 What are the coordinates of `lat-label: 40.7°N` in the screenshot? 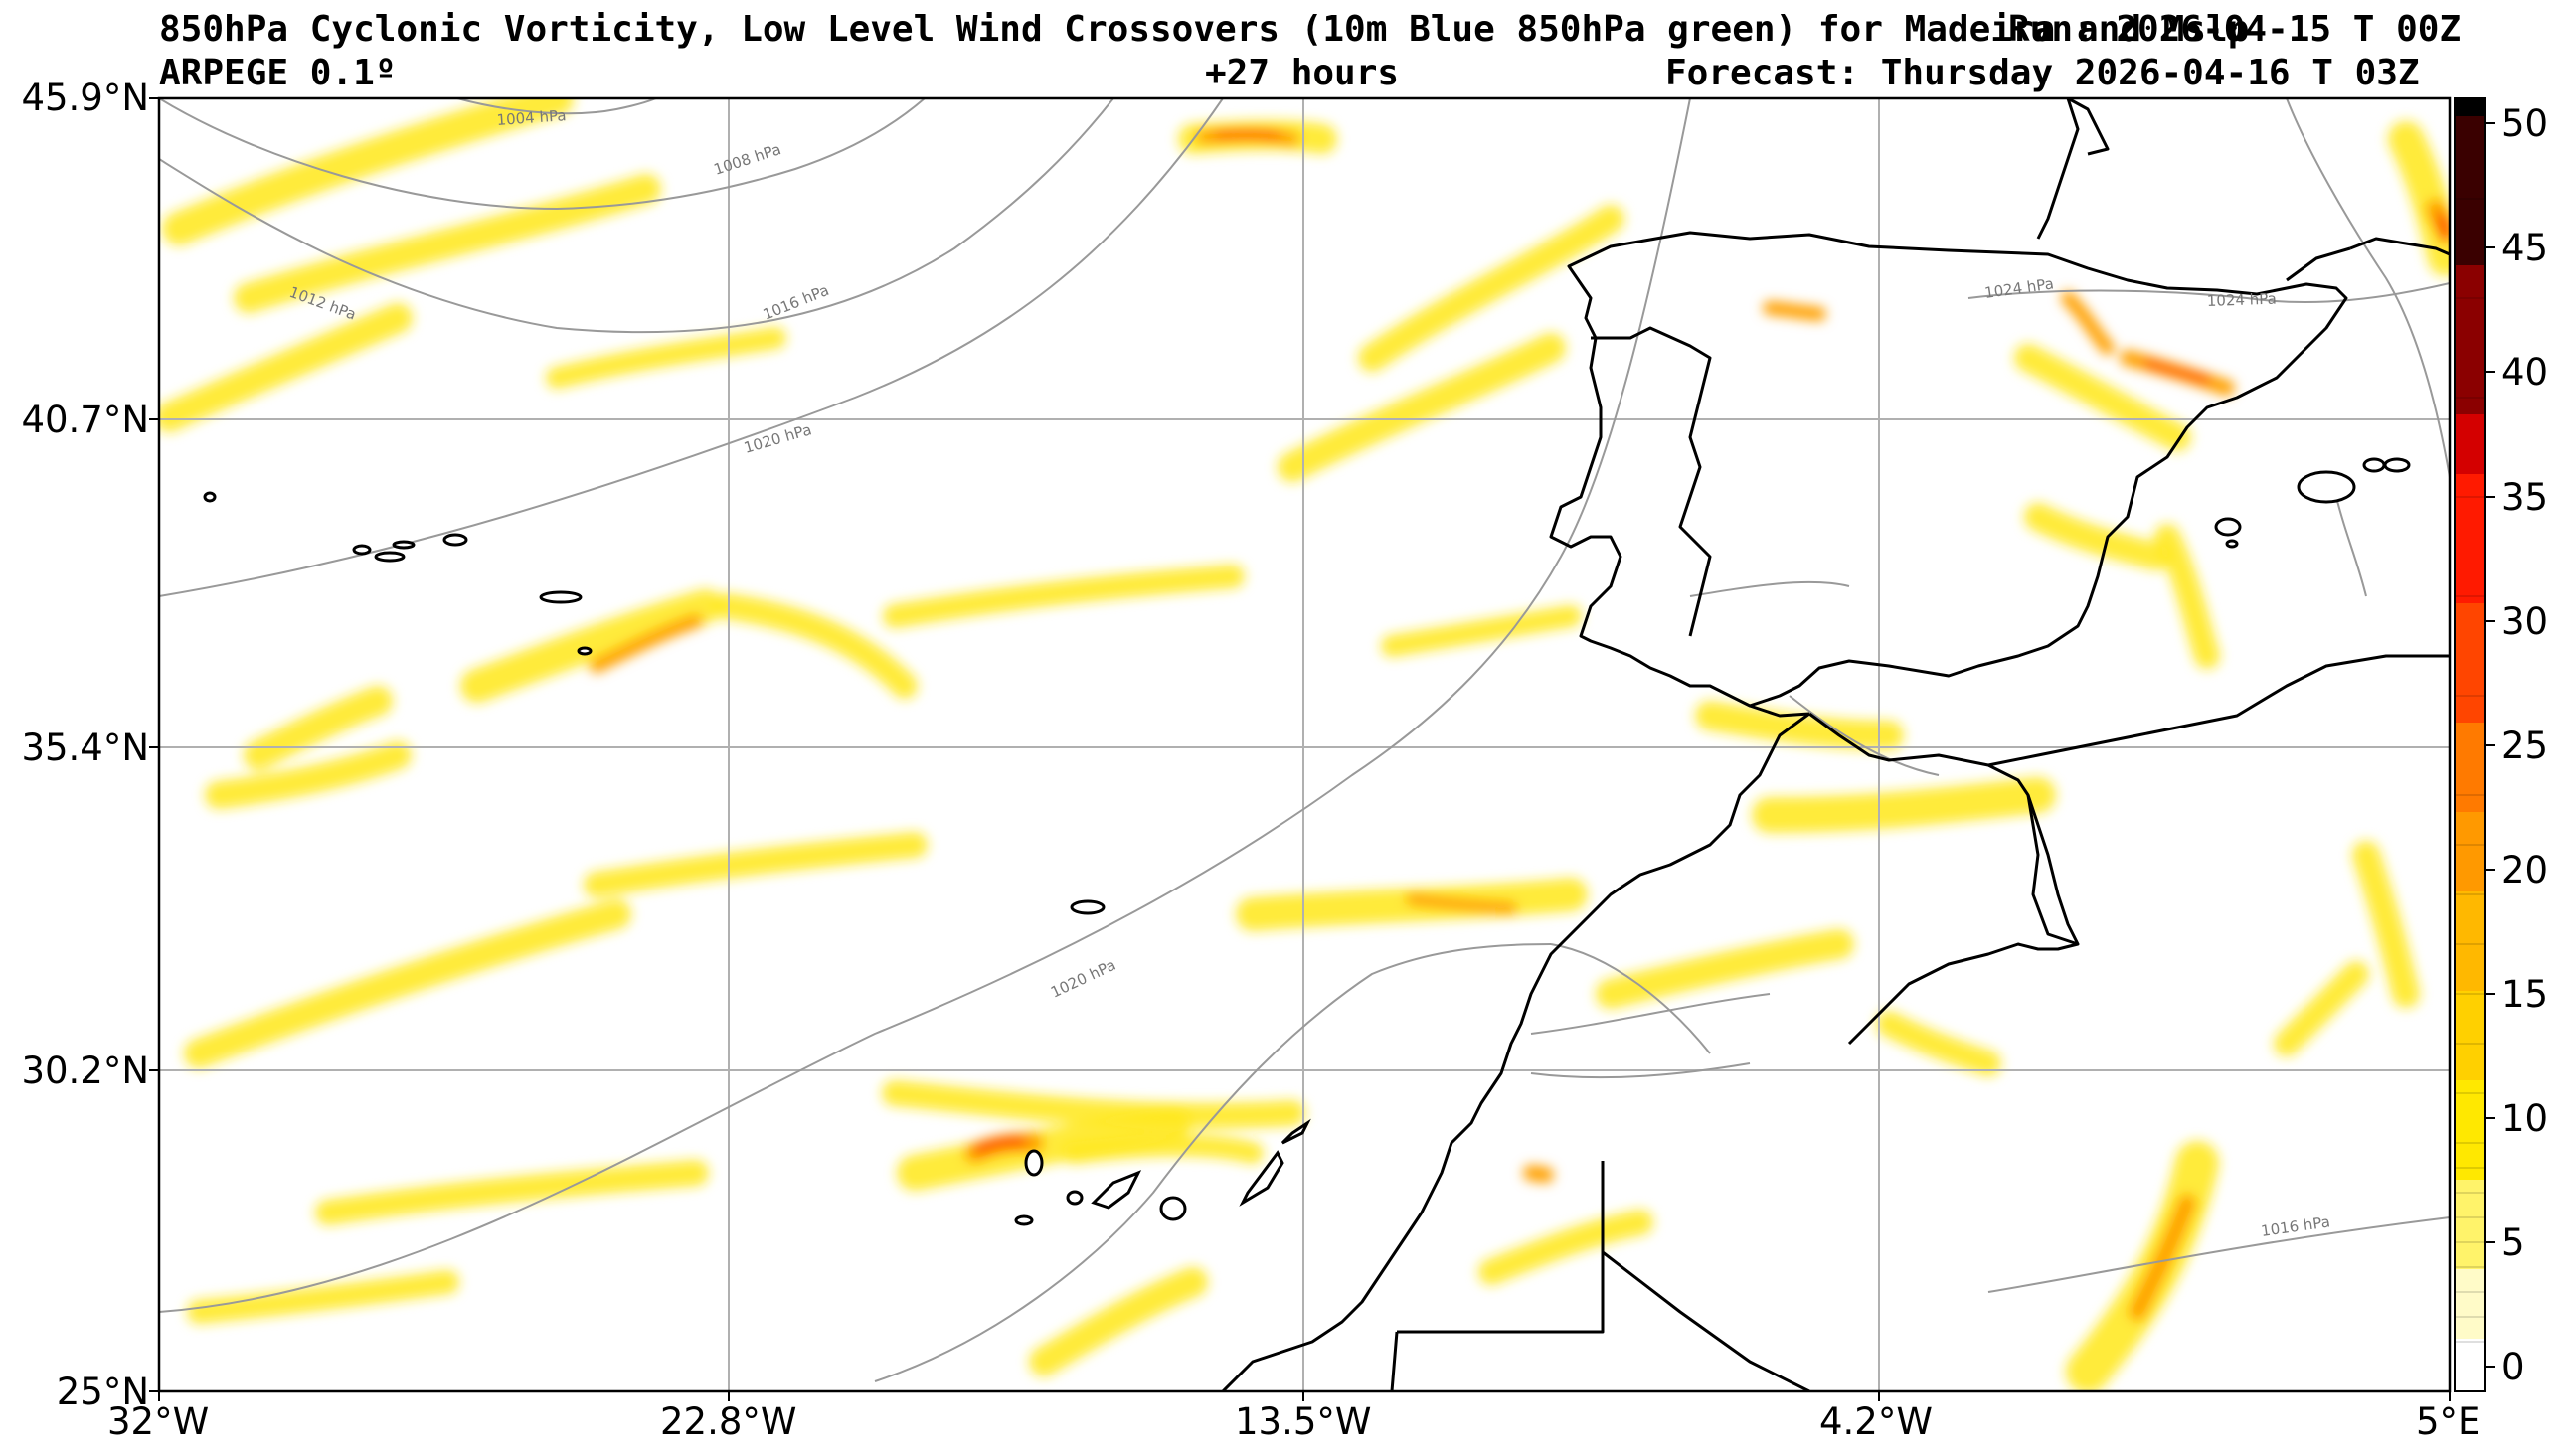 It's located at (85, 420).